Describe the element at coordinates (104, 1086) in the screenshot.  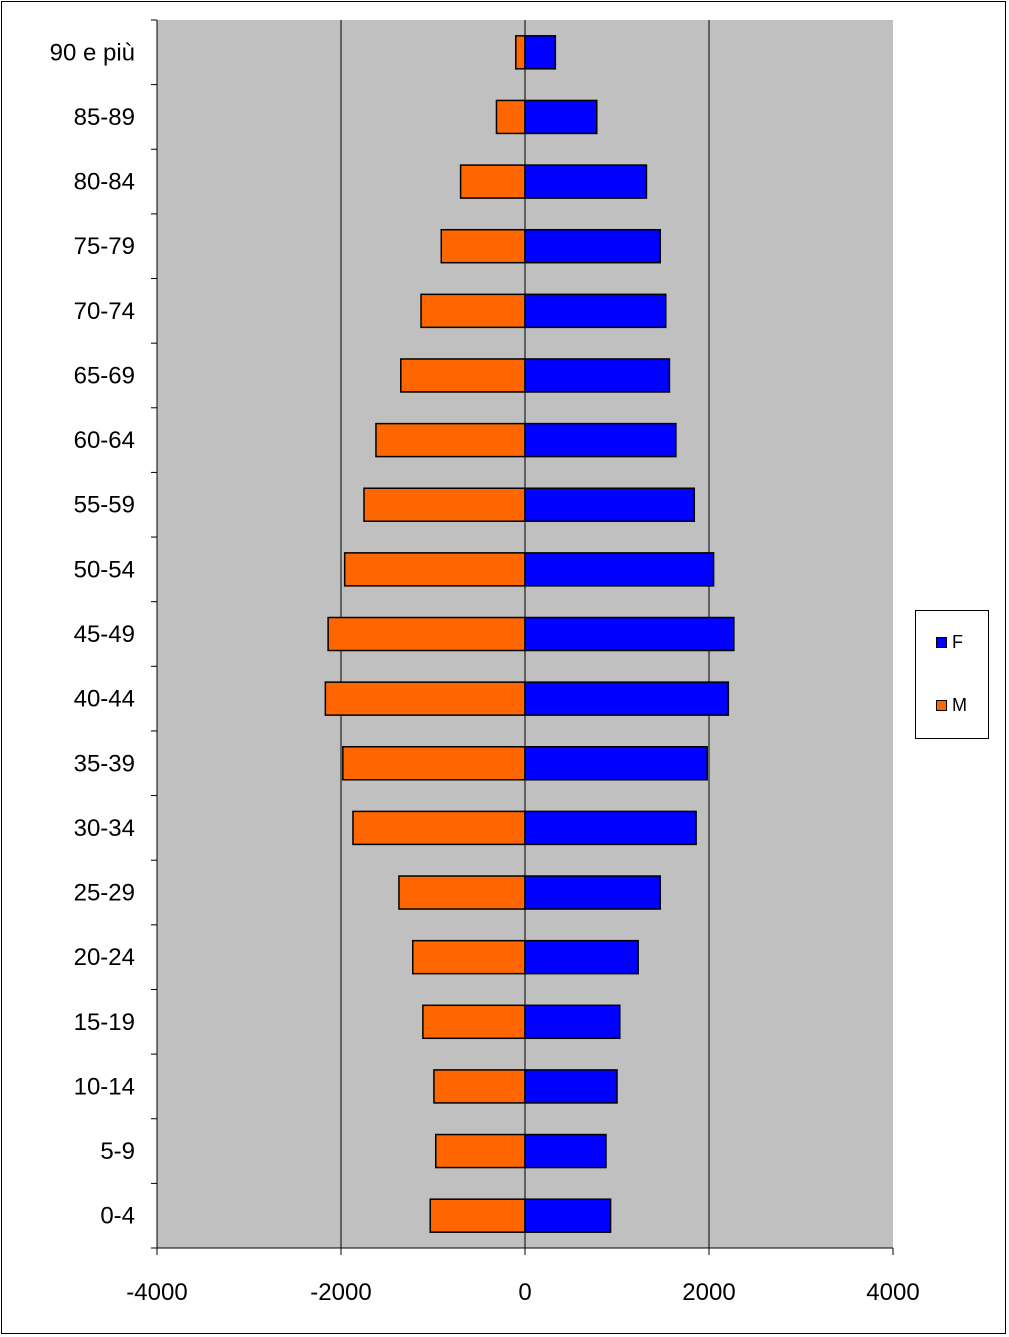
I see `y-tick-label: 10-14` at that location.